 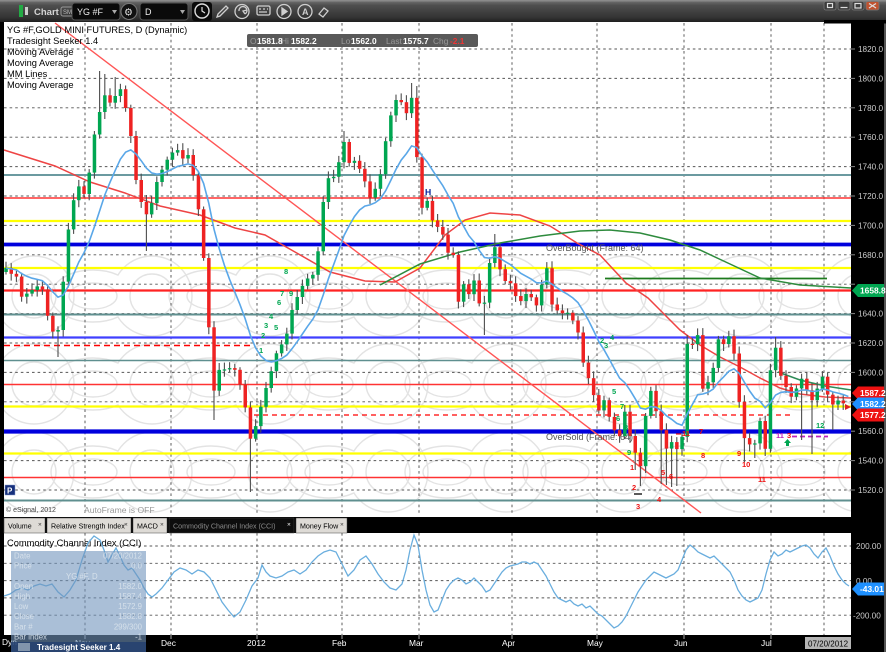 What do you see at coordinates (285, 41) in the screenshot?
I see `svg-text: Hi` at bounding box center [285, 41].